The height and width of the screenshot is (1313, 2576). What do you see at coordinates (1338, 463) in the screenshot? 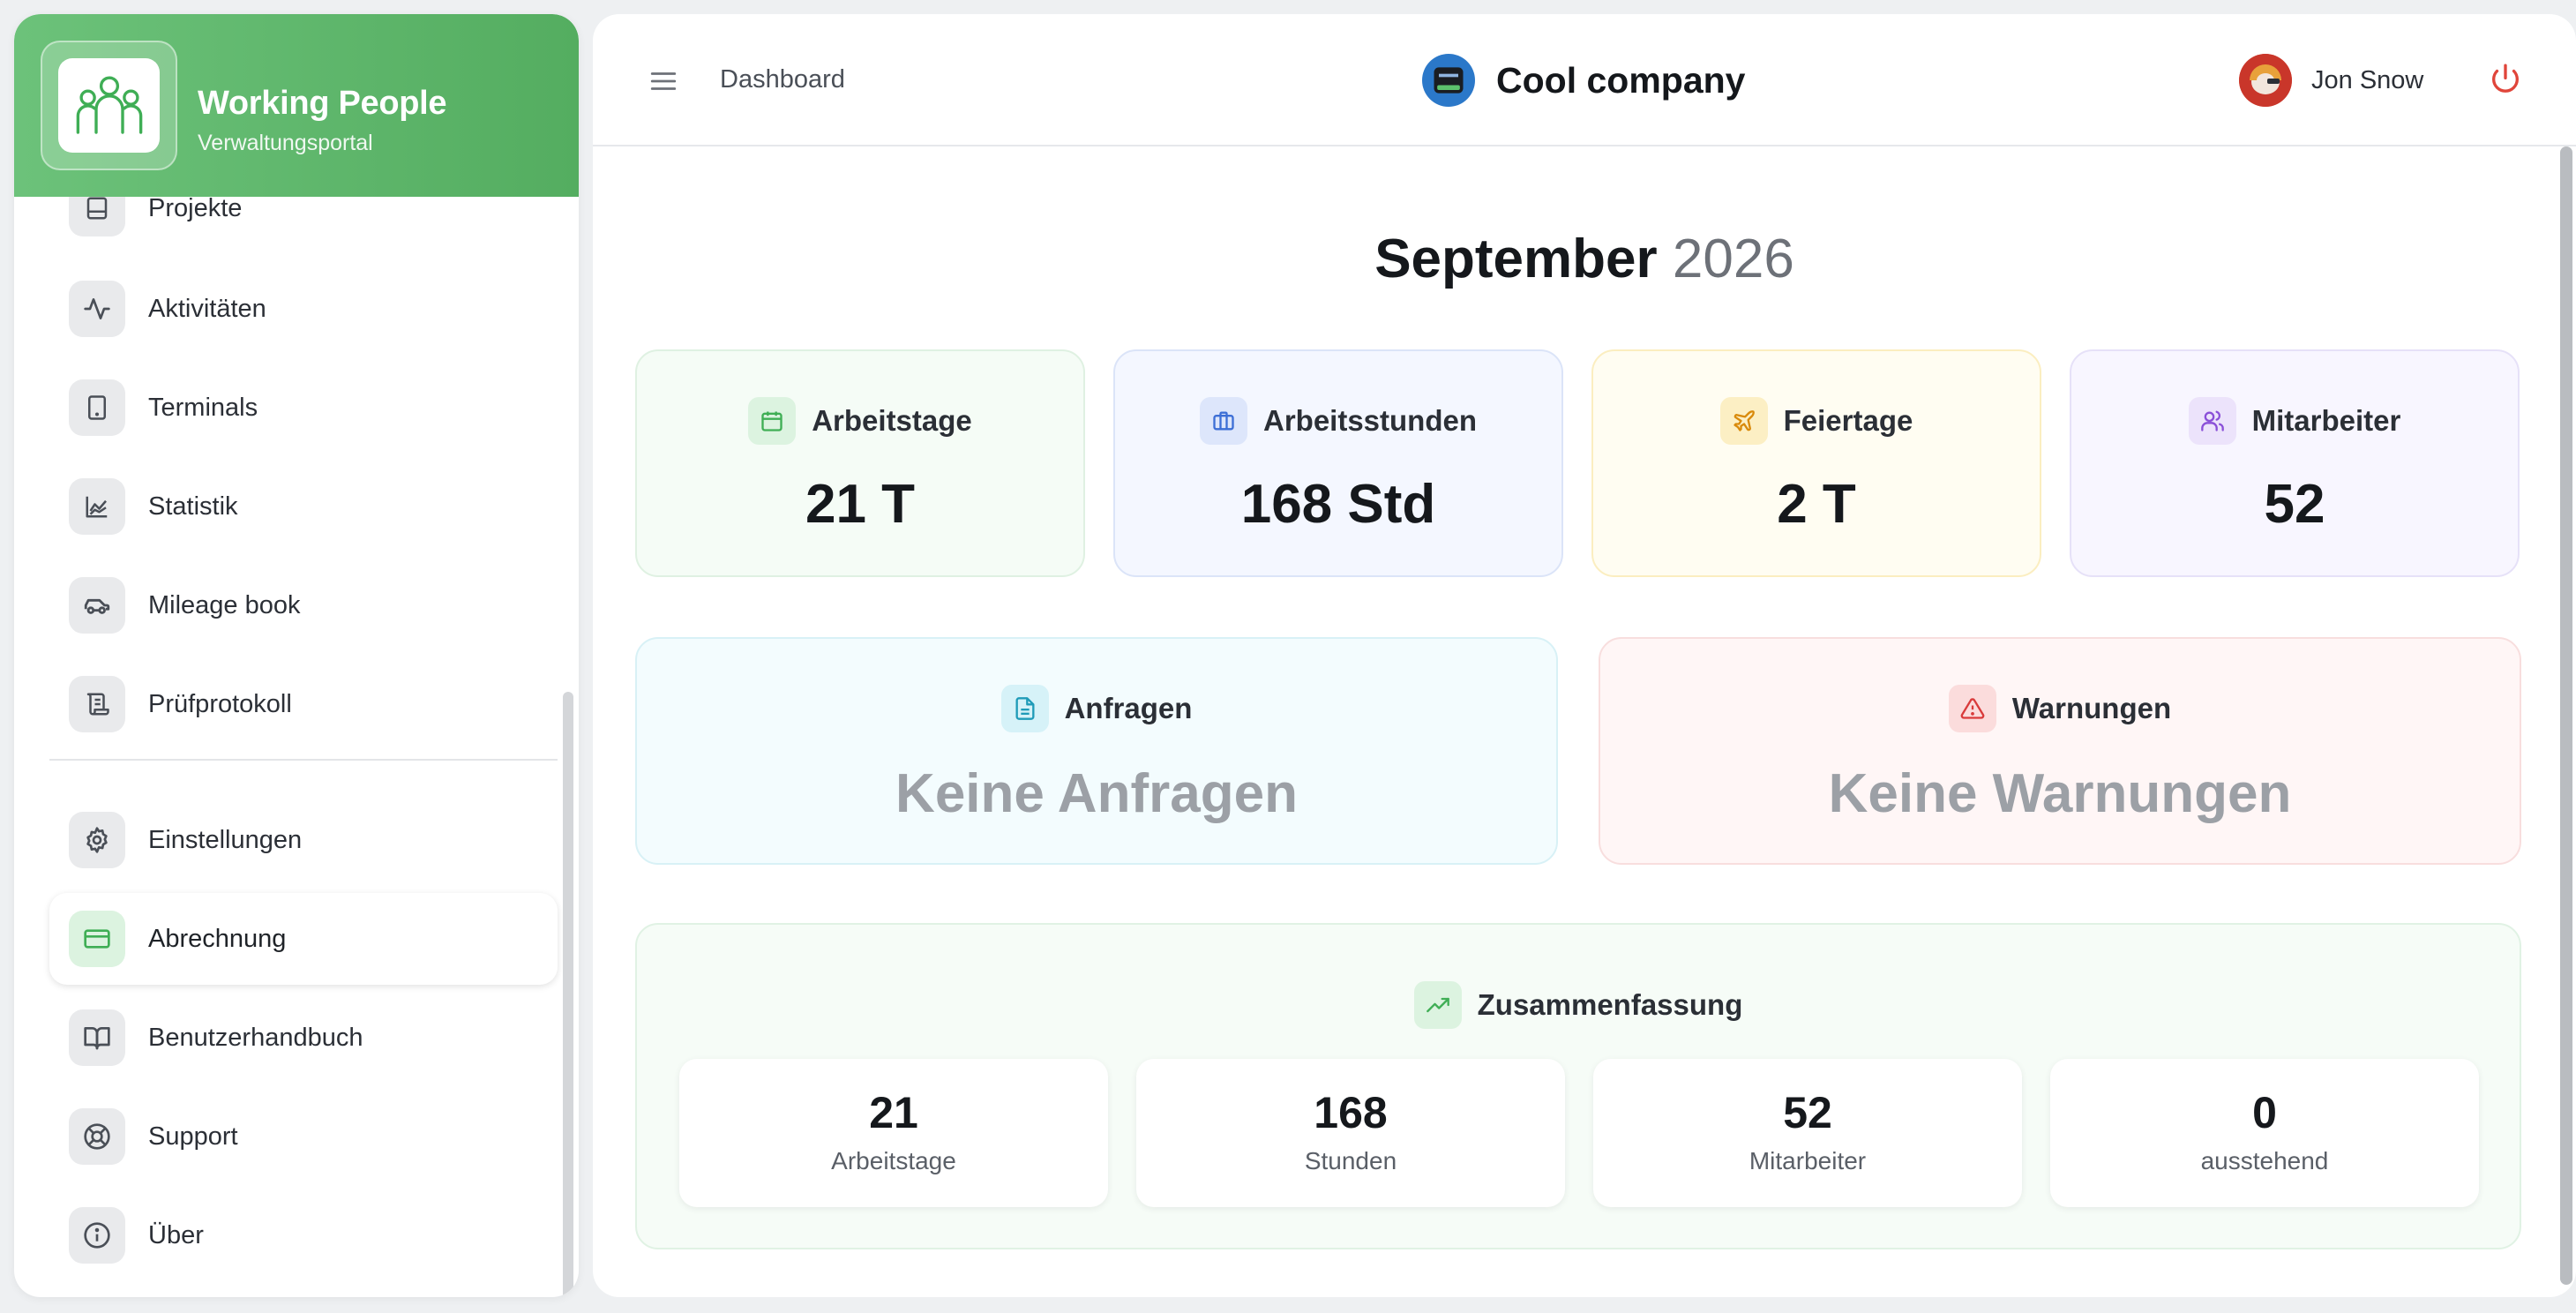
I see `stat-card-arbeitsstunden: Arbeitsstunden 168 Std` at bounding box center [1338, 463].